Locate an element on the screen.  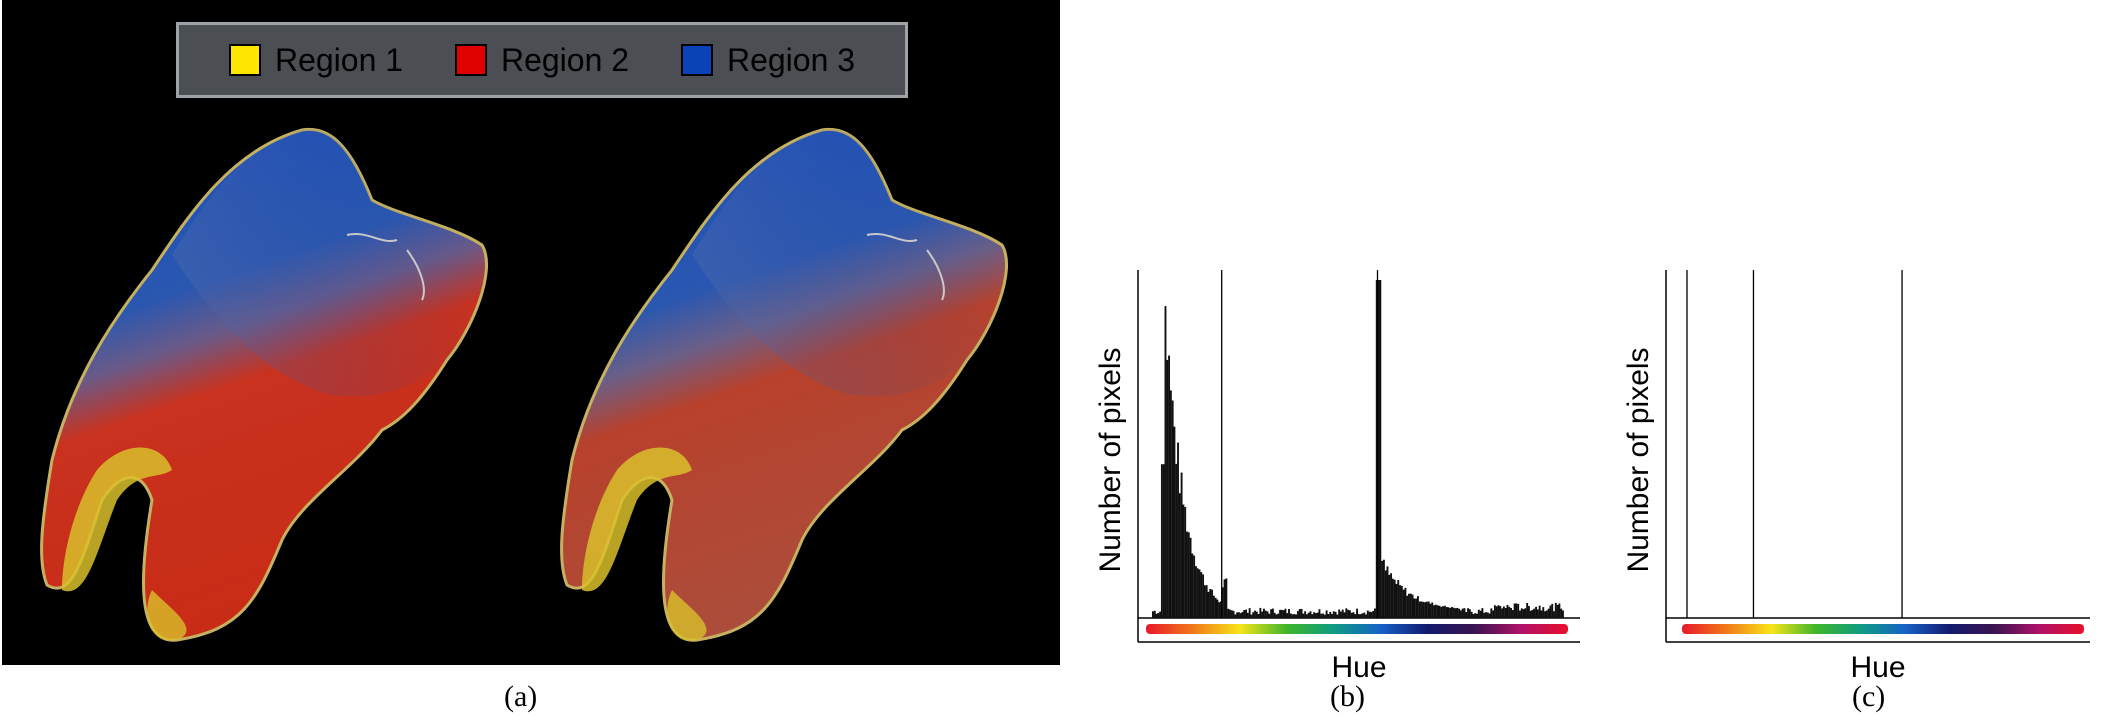
legend-swatch-red is located at coordinates (471, 60).